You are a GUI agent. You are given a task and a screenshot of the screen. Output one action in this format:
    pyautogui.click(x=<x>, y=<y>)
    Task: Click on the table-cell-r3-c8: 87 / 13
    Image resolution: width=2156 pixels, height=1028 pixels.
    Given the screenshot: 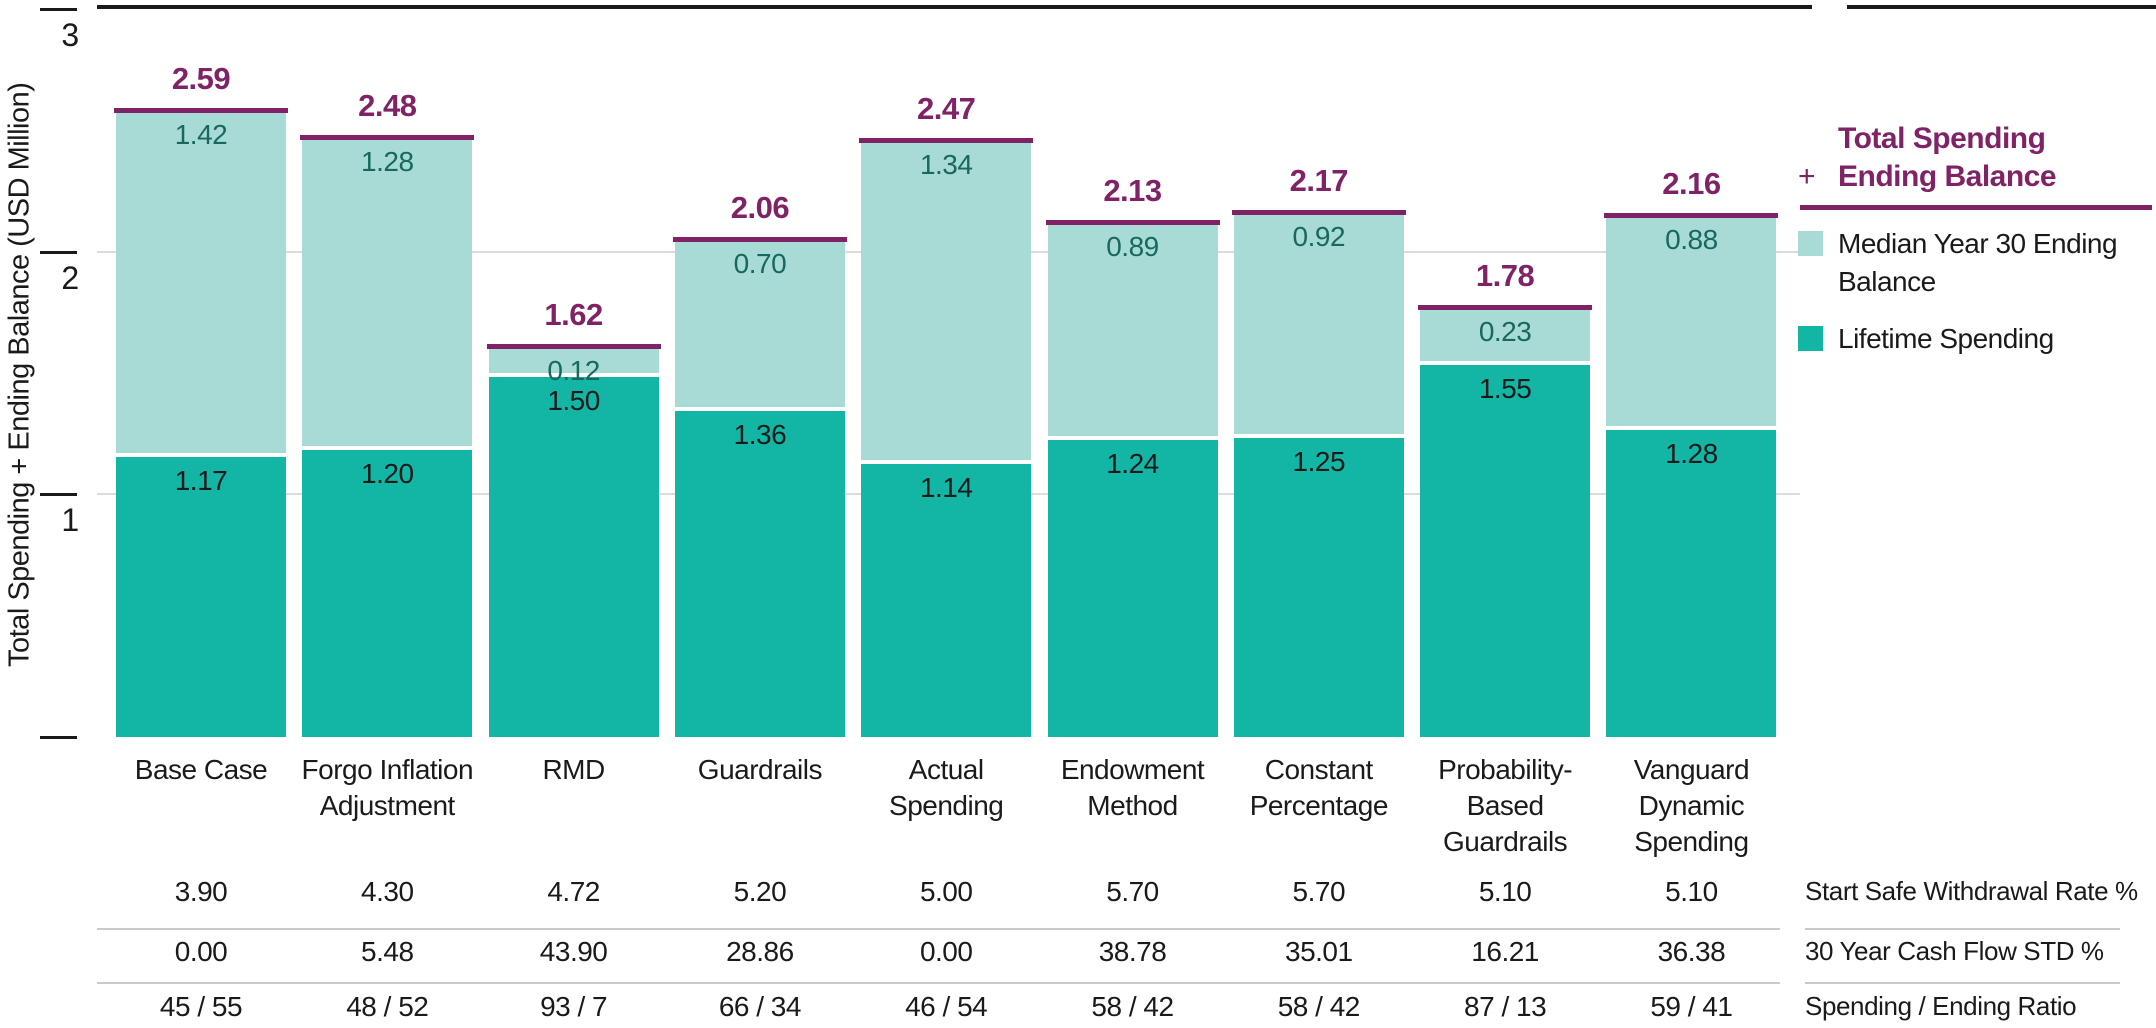 What is the action you would take?
    pyautogui.click(x=1505, y=1006)
    